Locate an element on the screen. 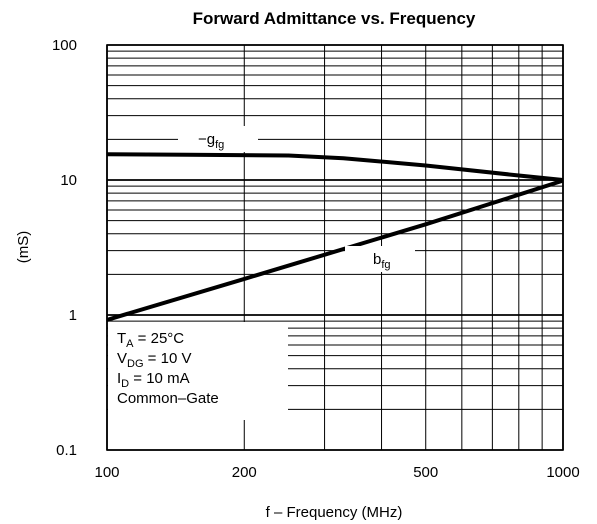 The height and width of the screenshot is (524, 597). series-label-1: bfg is located at coordinates (382, 261).